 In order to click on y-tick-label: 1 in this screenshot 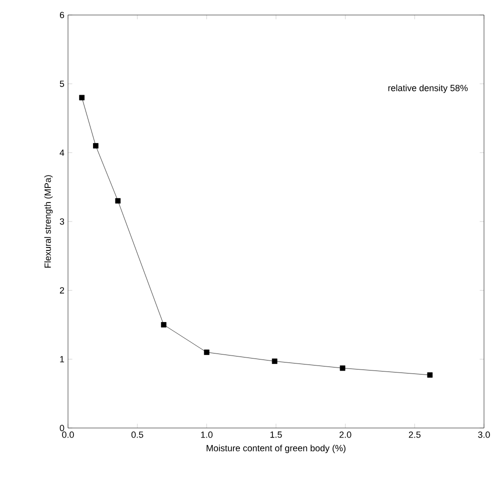, I will do `click(62, 359)`.